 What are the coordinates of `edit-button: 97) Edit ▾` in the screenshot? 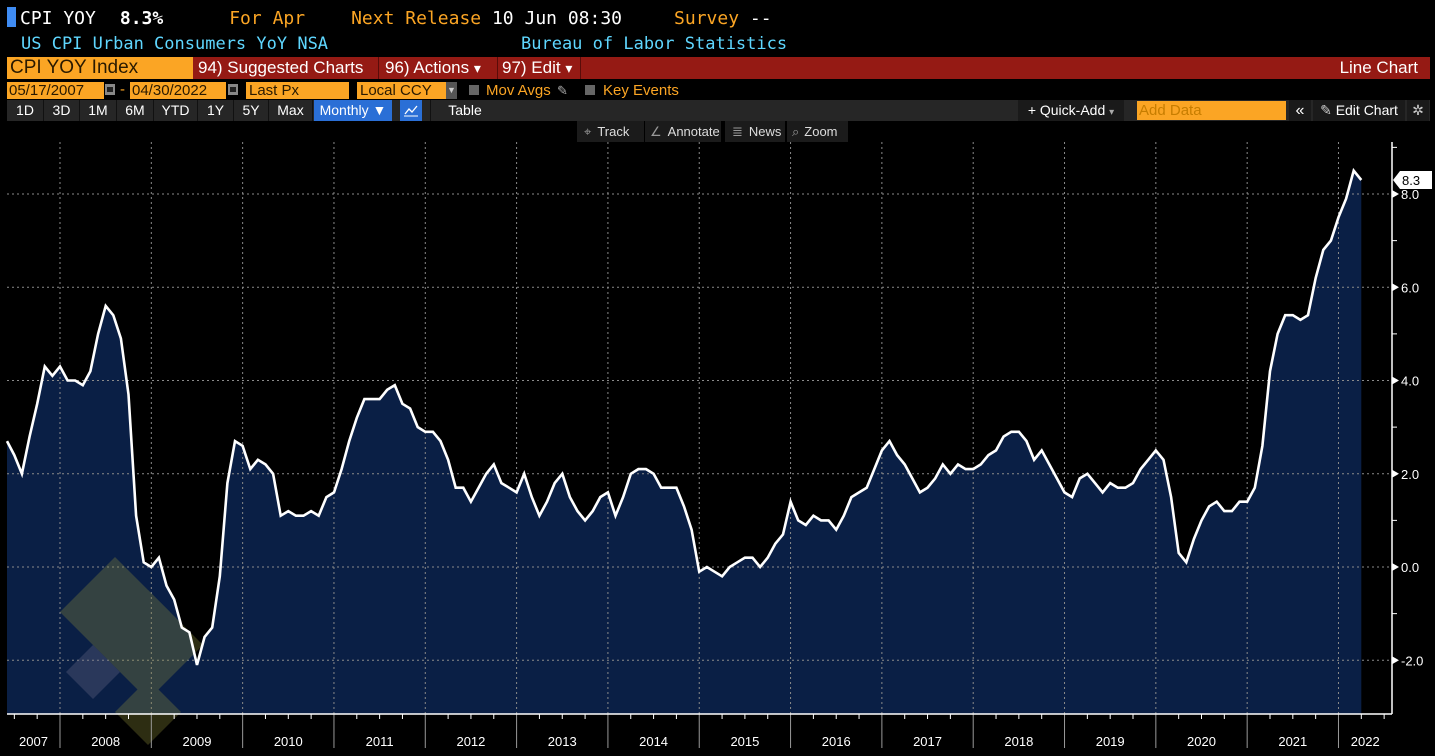 It's located at (539, 68).